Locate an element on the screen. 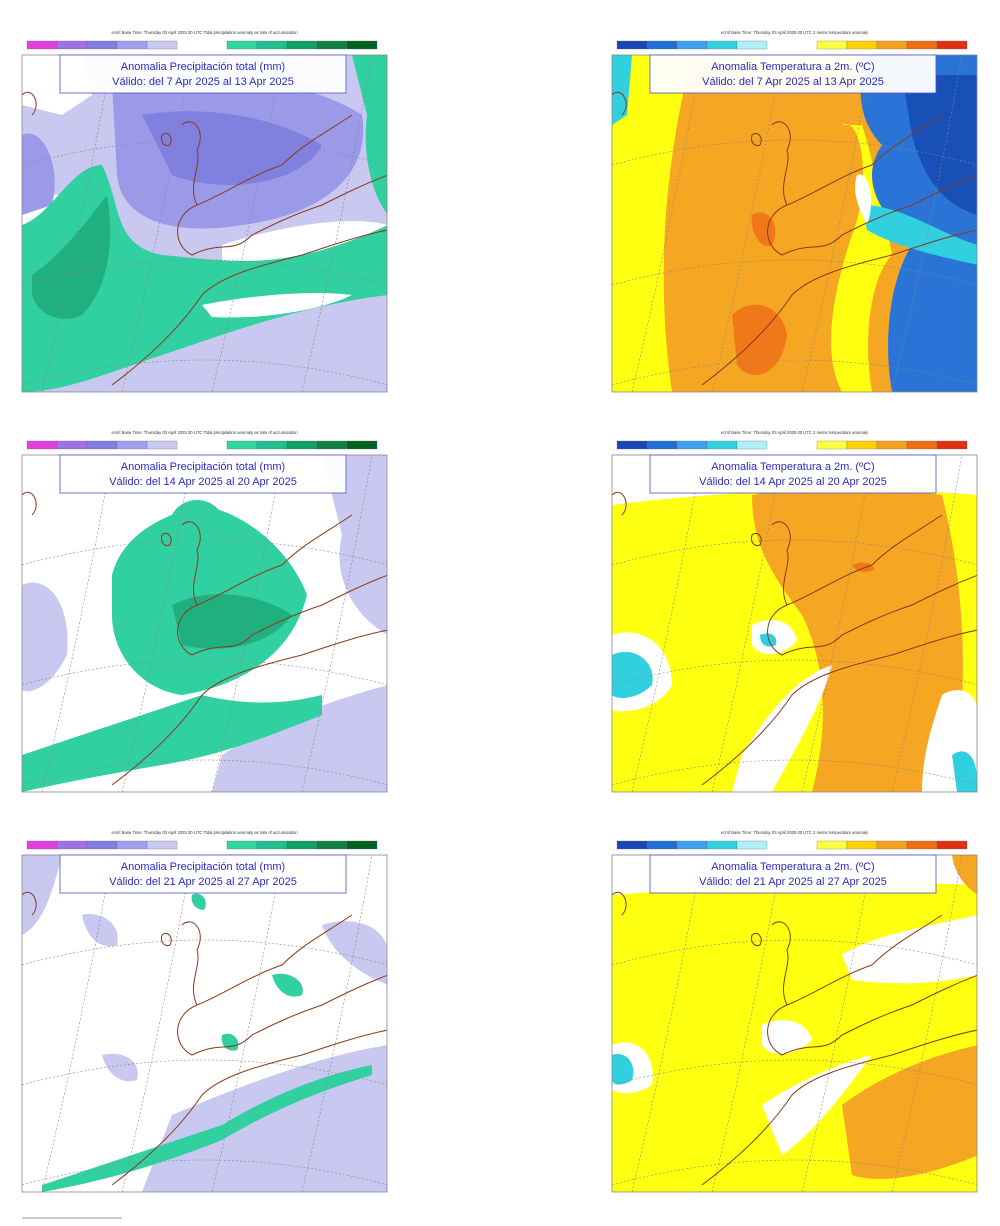 This screenshot has height=1226, width=1000. map-subtitle: Válido: del 21 Apr 2025 al 27 Apr 2025 is located at coordinates (793, 882).